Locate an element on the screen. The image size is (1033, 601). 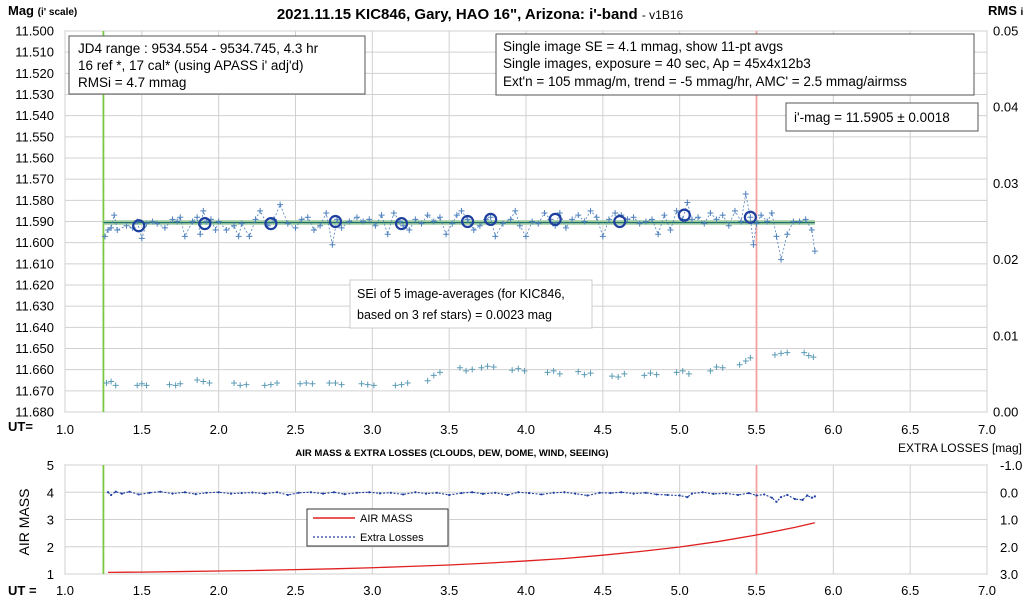
y-tick-label: 11.620 is located at coordinates (34, 285).